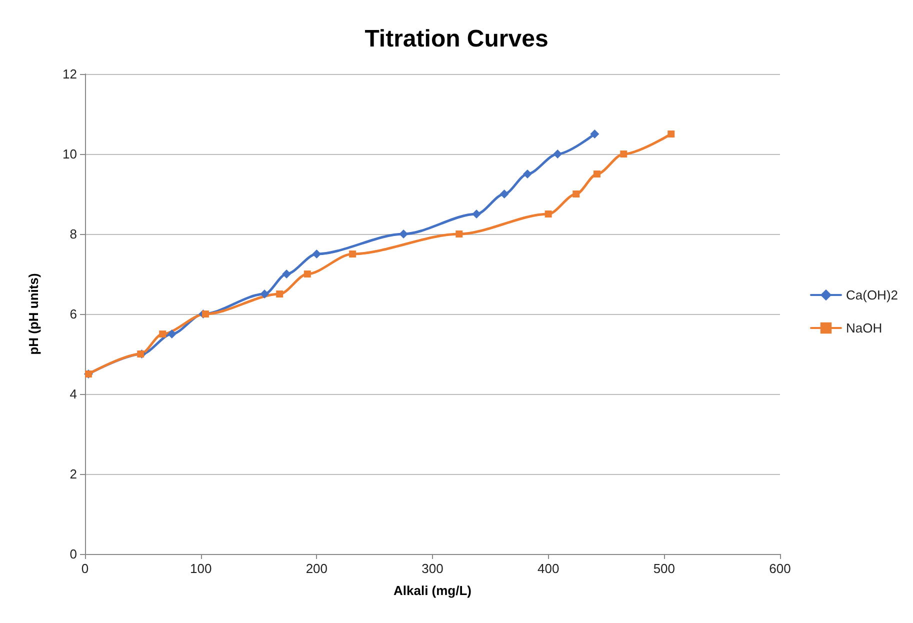  I want to click on x-tick-label: 100, so click(201, 568).